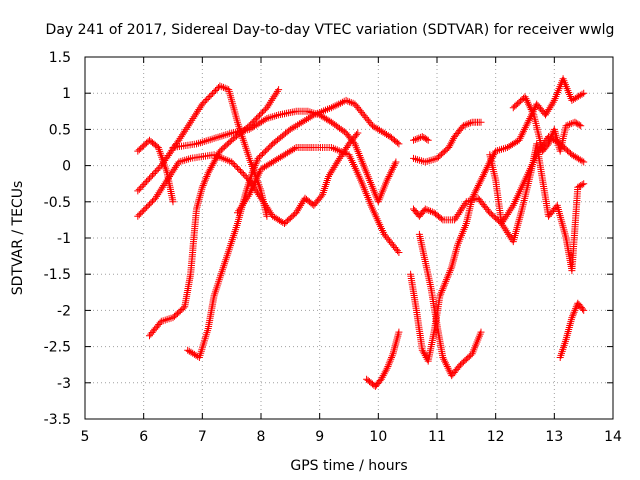 This screenshot has width=640, height=480. I want to click on y-tick-label: 0, so click(66, 167).